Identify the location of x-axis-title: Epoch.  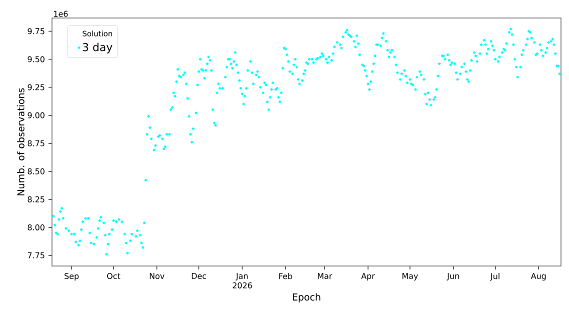
(306, 297).